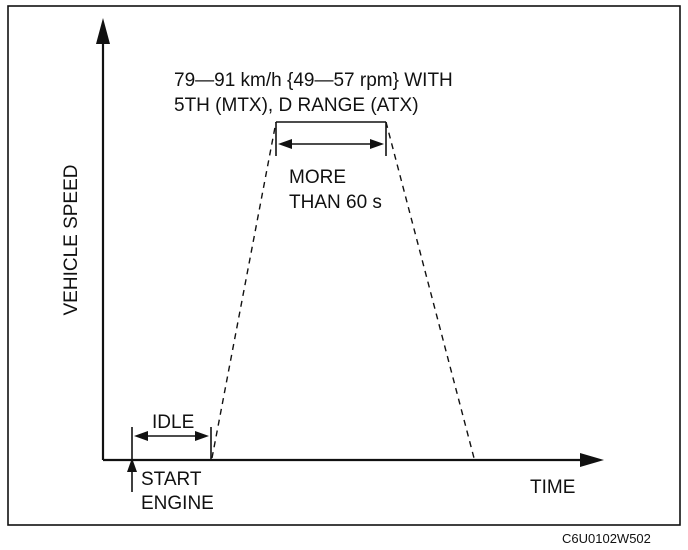 Image resolution: width=688 pixels, height=550 pixels. I want to click on idle-arrowhead-right, so click(202, 436).